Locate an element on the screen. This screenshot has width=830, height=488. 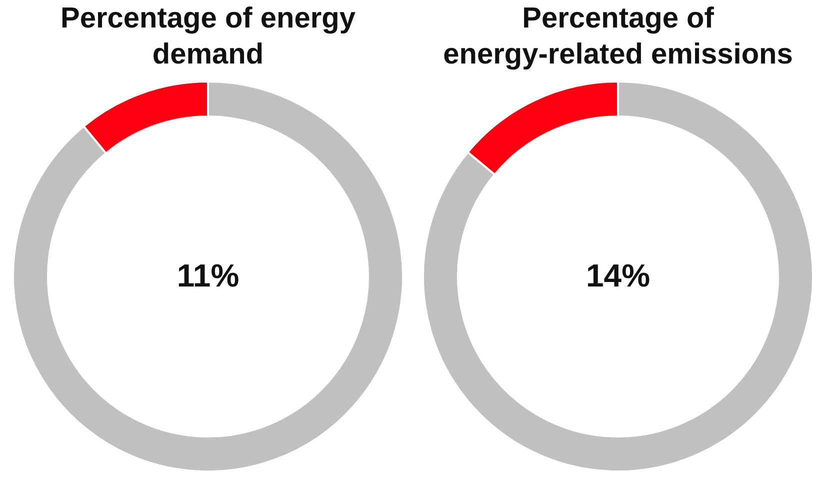
chart-title: Percentage of energy-related emissions is located at coordinates (618, 36).